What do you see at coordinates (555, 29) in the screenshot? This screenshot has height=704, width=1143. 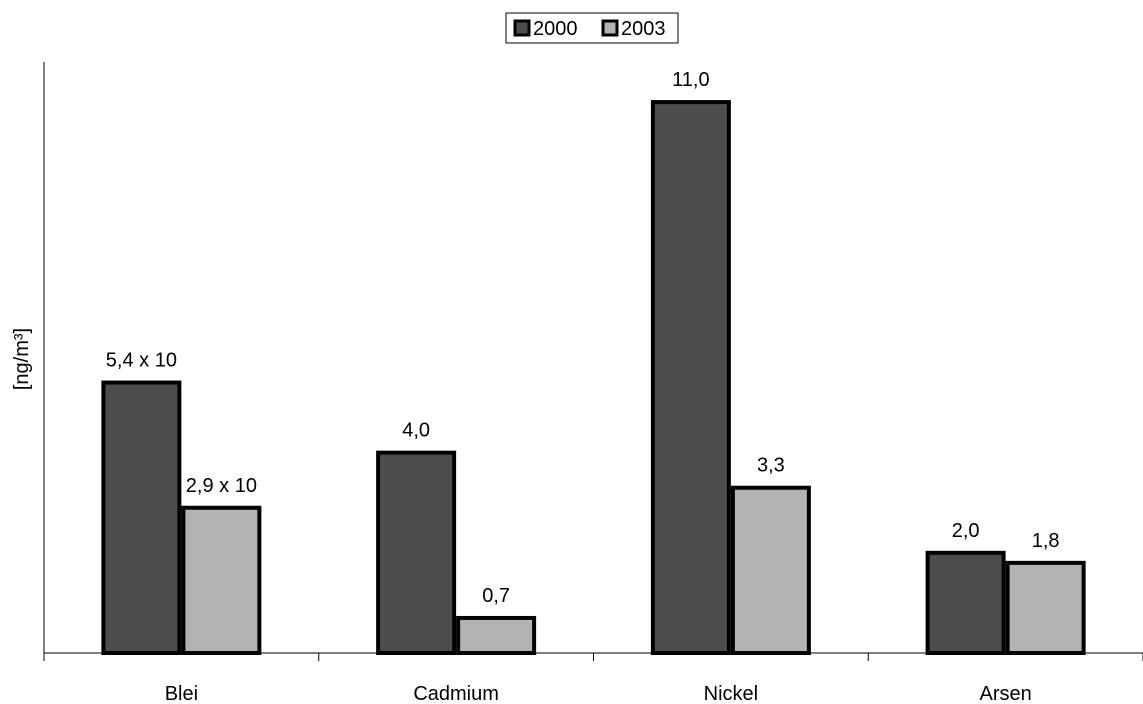 I see `legend-label-2000: 2000` at bounding box center [555, 29].